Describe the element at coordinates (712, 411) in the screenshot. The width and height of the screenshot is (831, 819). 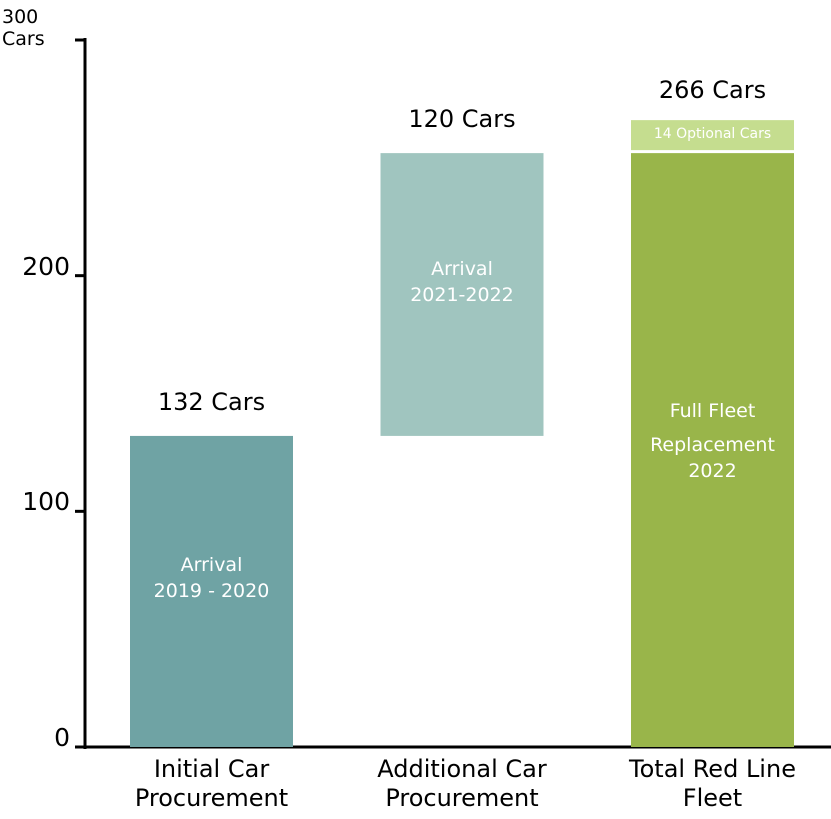
I see `bar-inner-label: Full Fleet` at that location.